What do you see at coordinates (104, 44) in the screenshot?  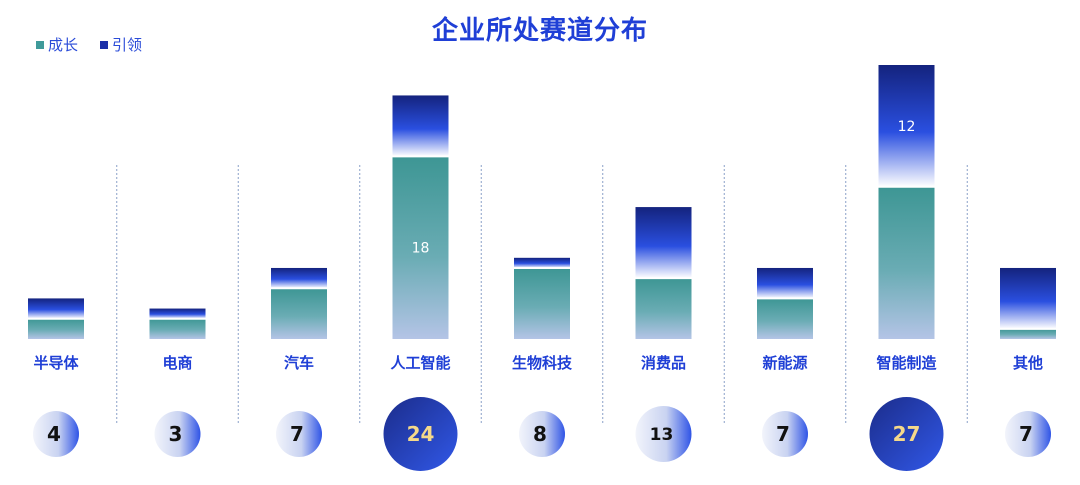 I see `legend-swatch-leading` at bounding box center [104, 44].